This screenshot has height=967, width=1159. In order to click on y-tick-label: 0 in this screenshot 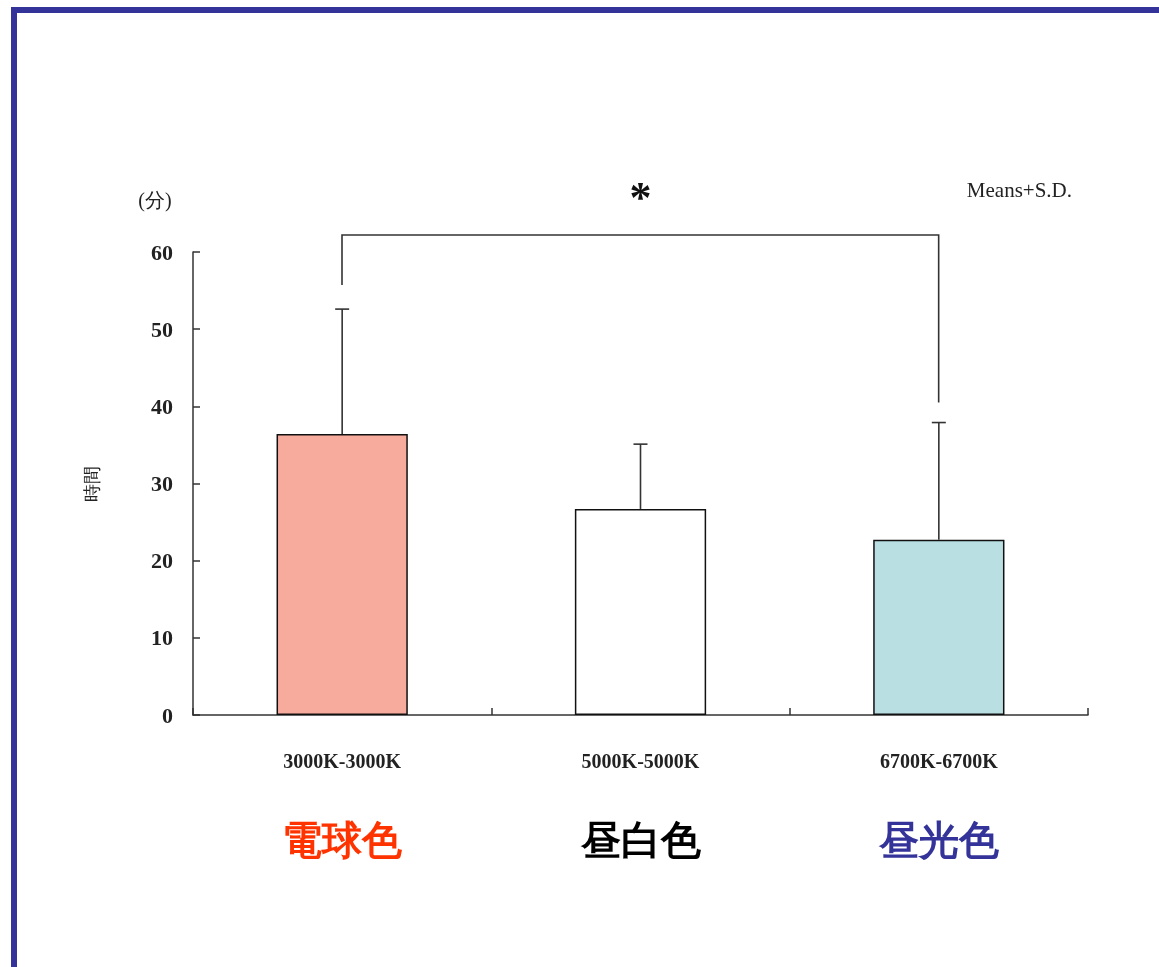, I will do `click(167, 715)`.